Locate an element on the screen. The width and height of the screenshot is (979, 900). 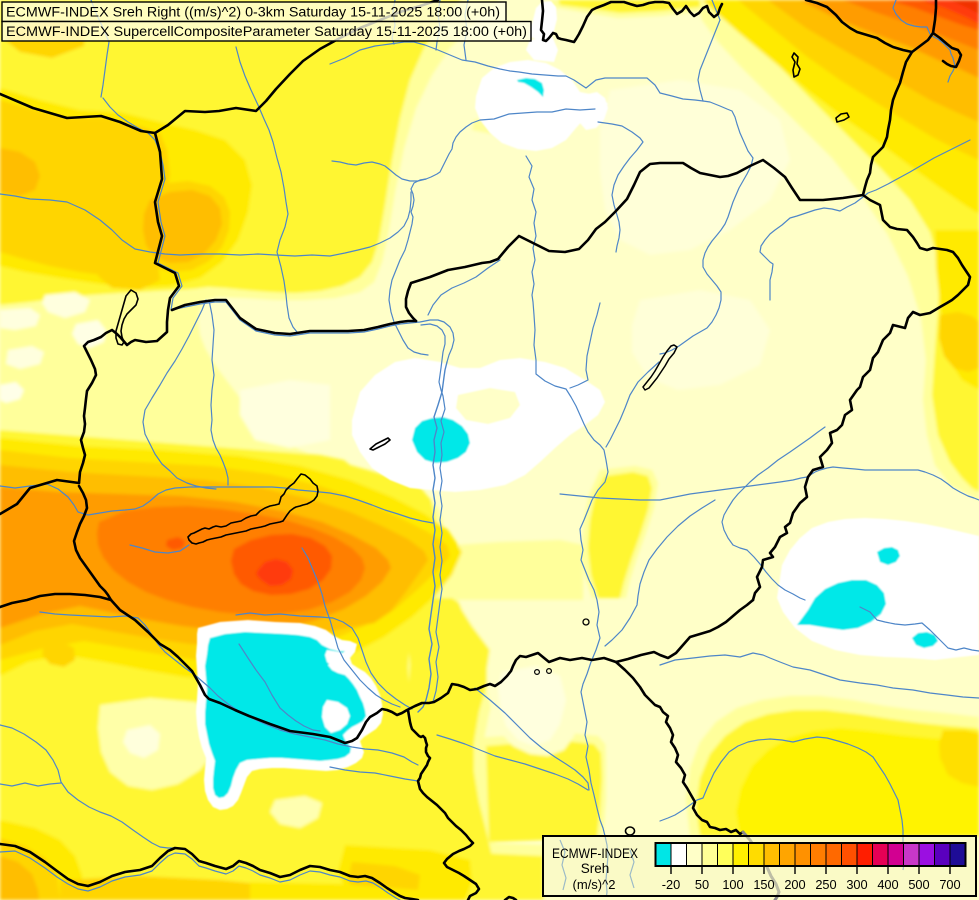
svg-text: 100 is located at coordinates (732, 884).